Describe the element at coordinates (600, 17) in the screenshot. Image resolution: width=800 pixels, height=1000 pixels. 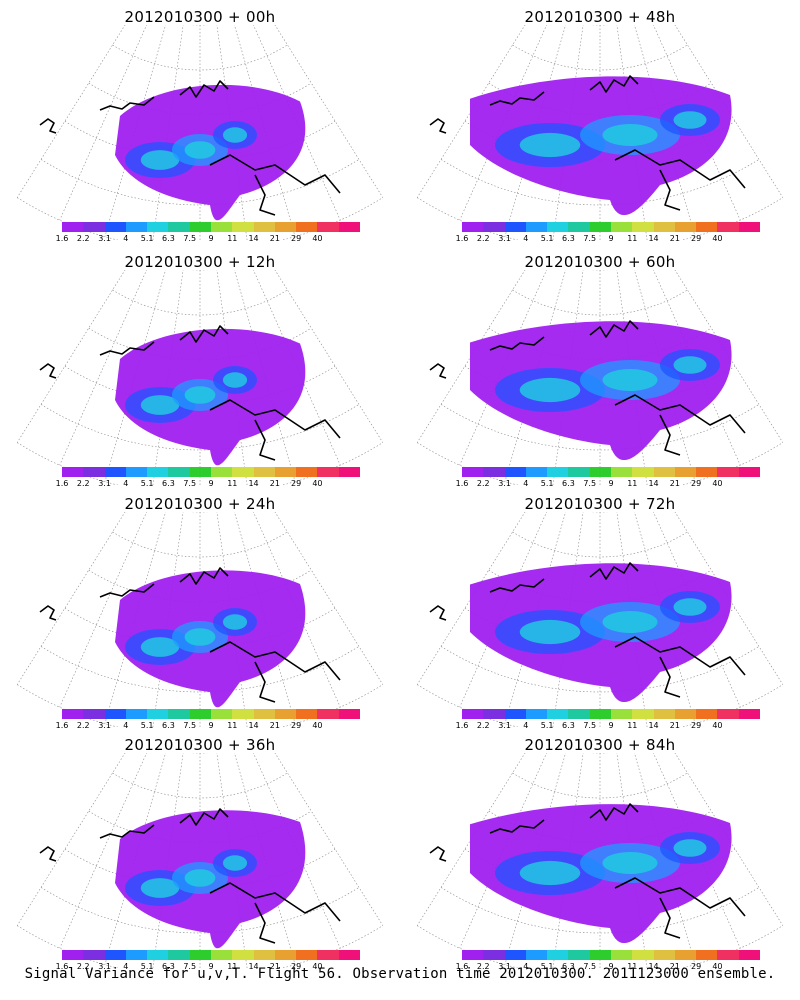
I see `panel-title: 2012010300 + 48h` at that location.